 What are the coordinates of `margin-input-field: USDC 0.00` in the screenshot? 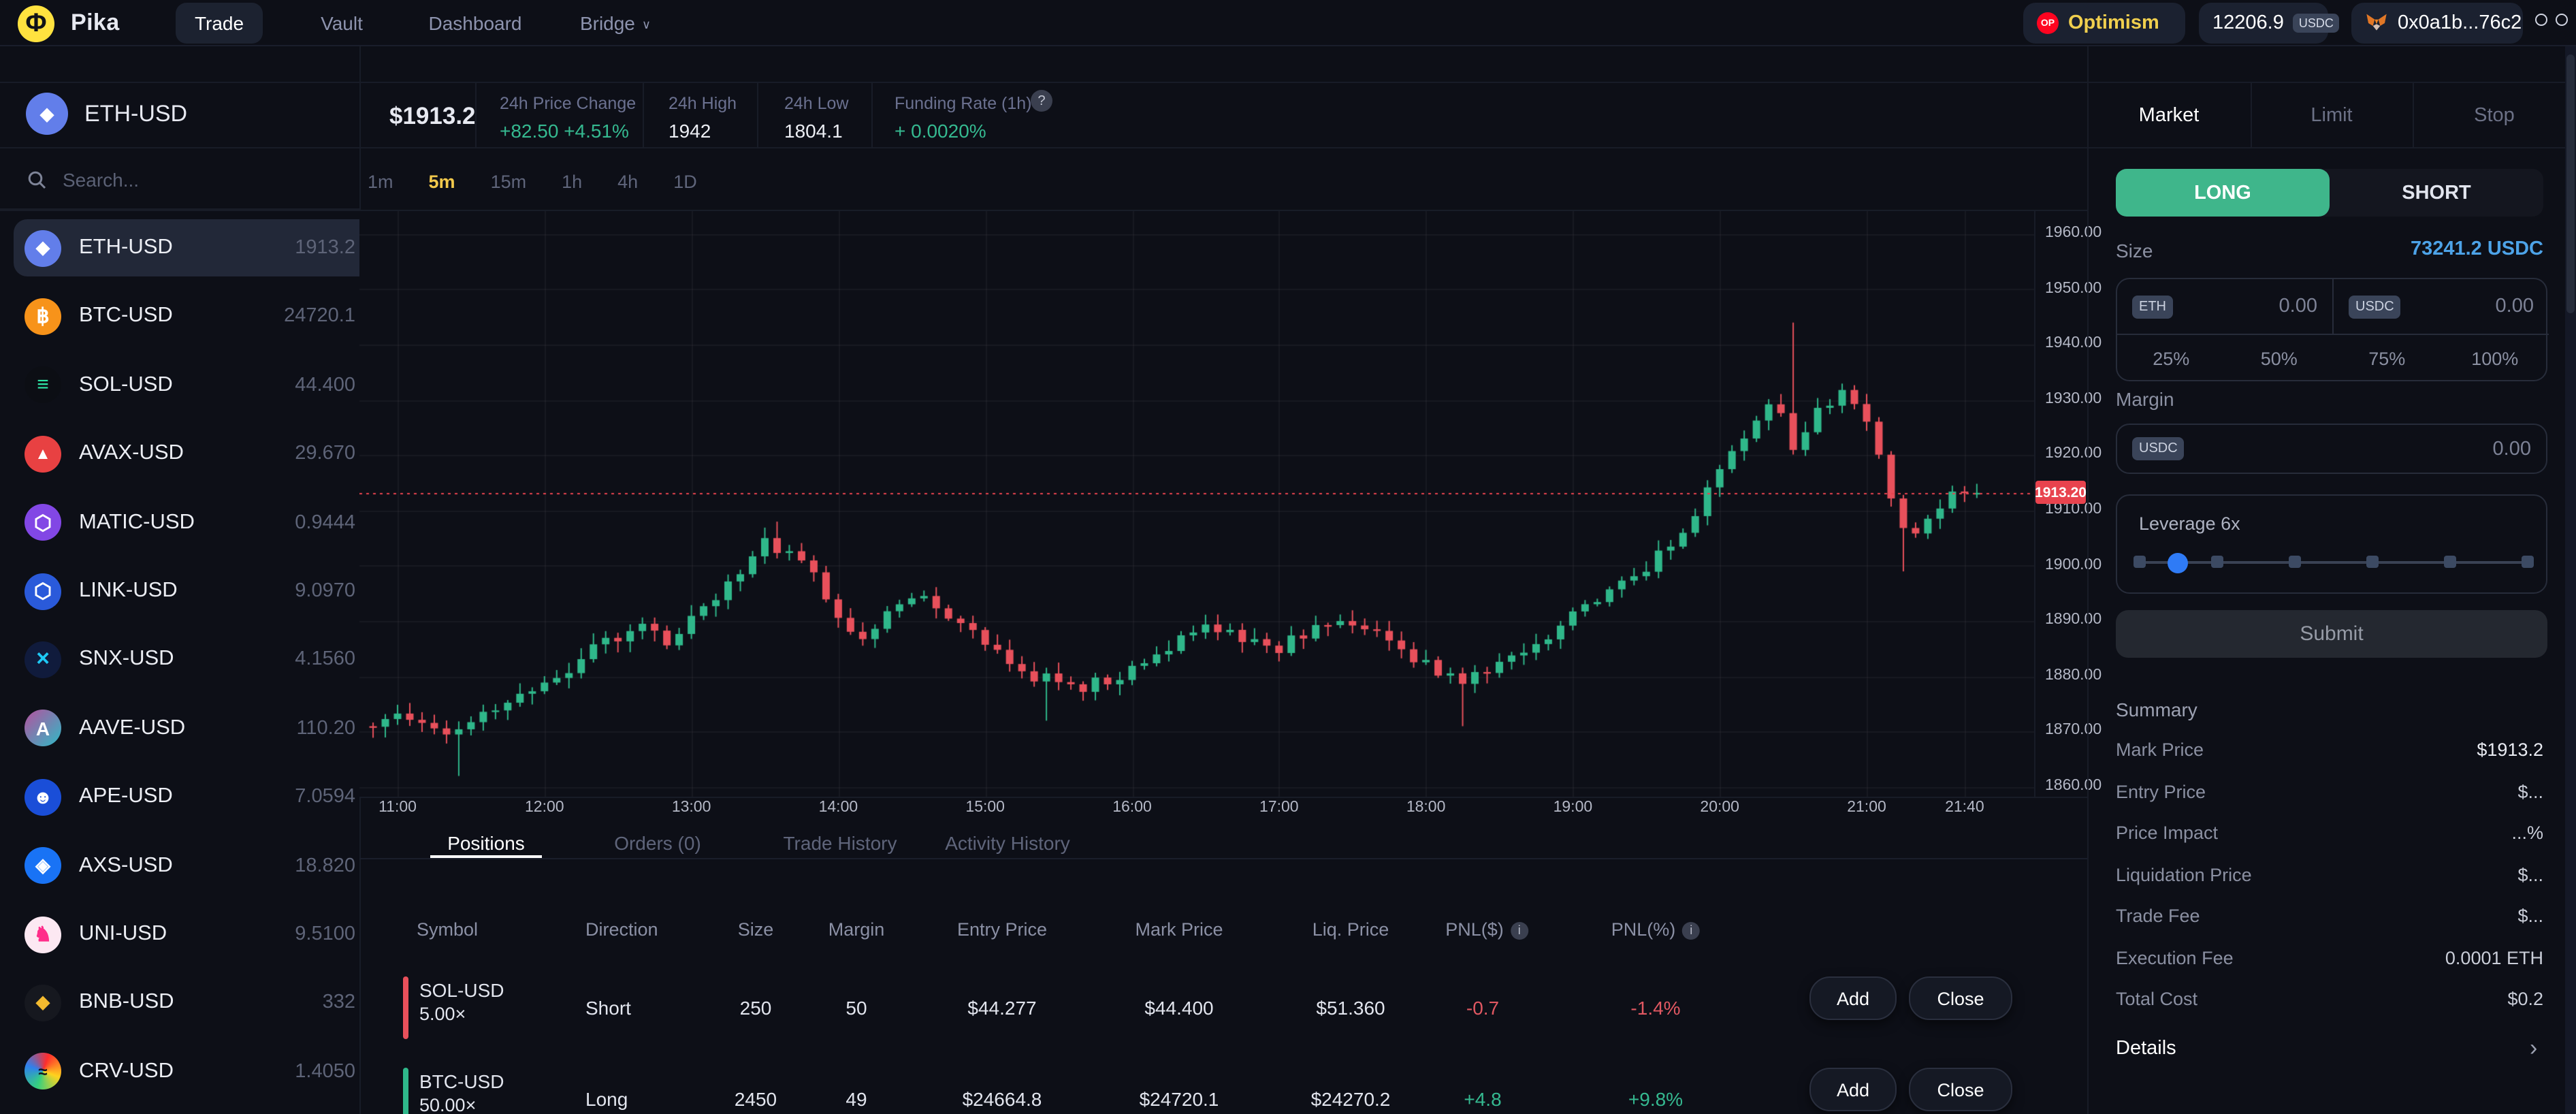 It's located at (2331, 449).